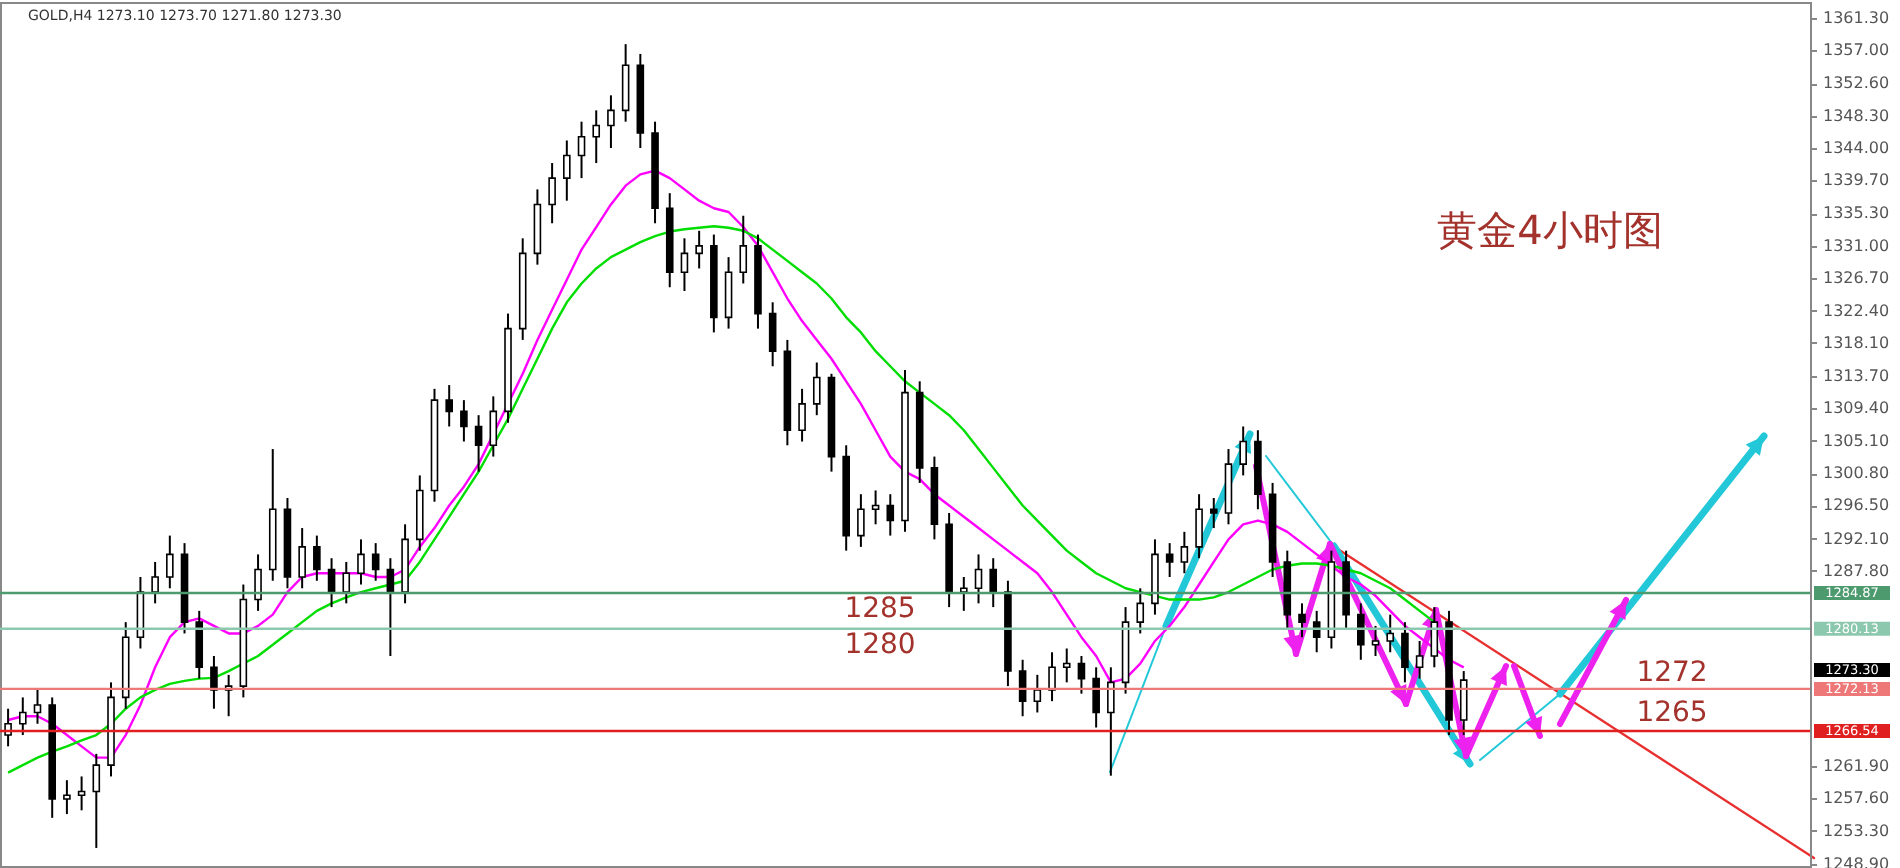 This screenshot has height=868, width=1900. What do you see at coordinates (1856, 376) in the screenshot?
I see `y-tick-label: 1313.70` at bounding box center [1856, 376].